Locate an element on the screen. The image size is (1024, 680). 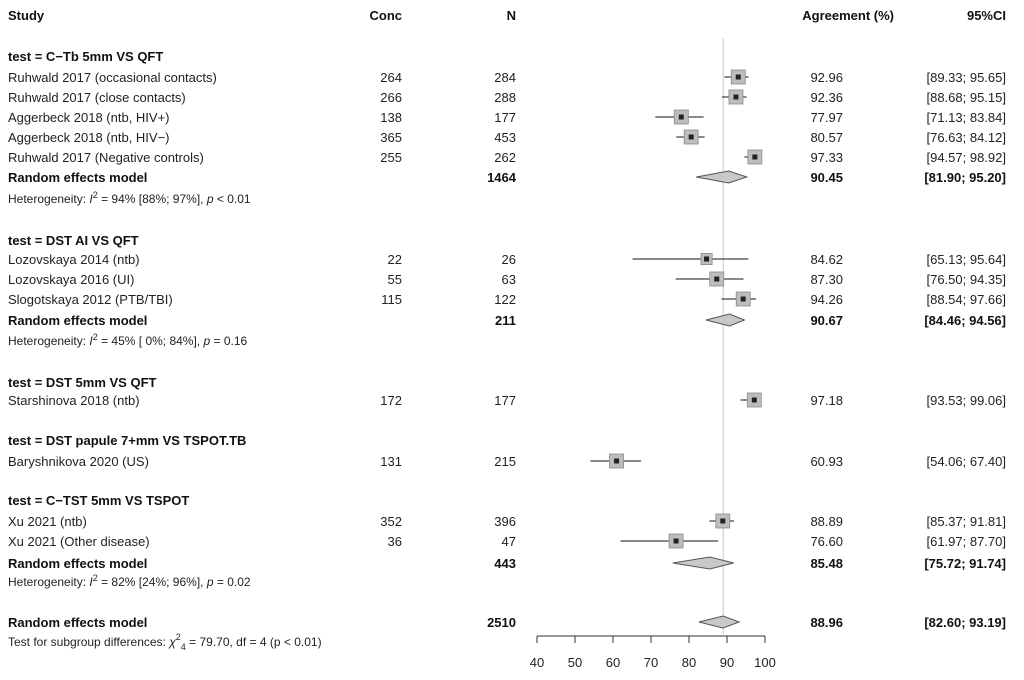
study-n: 26 is located at coordinates (509, 259).